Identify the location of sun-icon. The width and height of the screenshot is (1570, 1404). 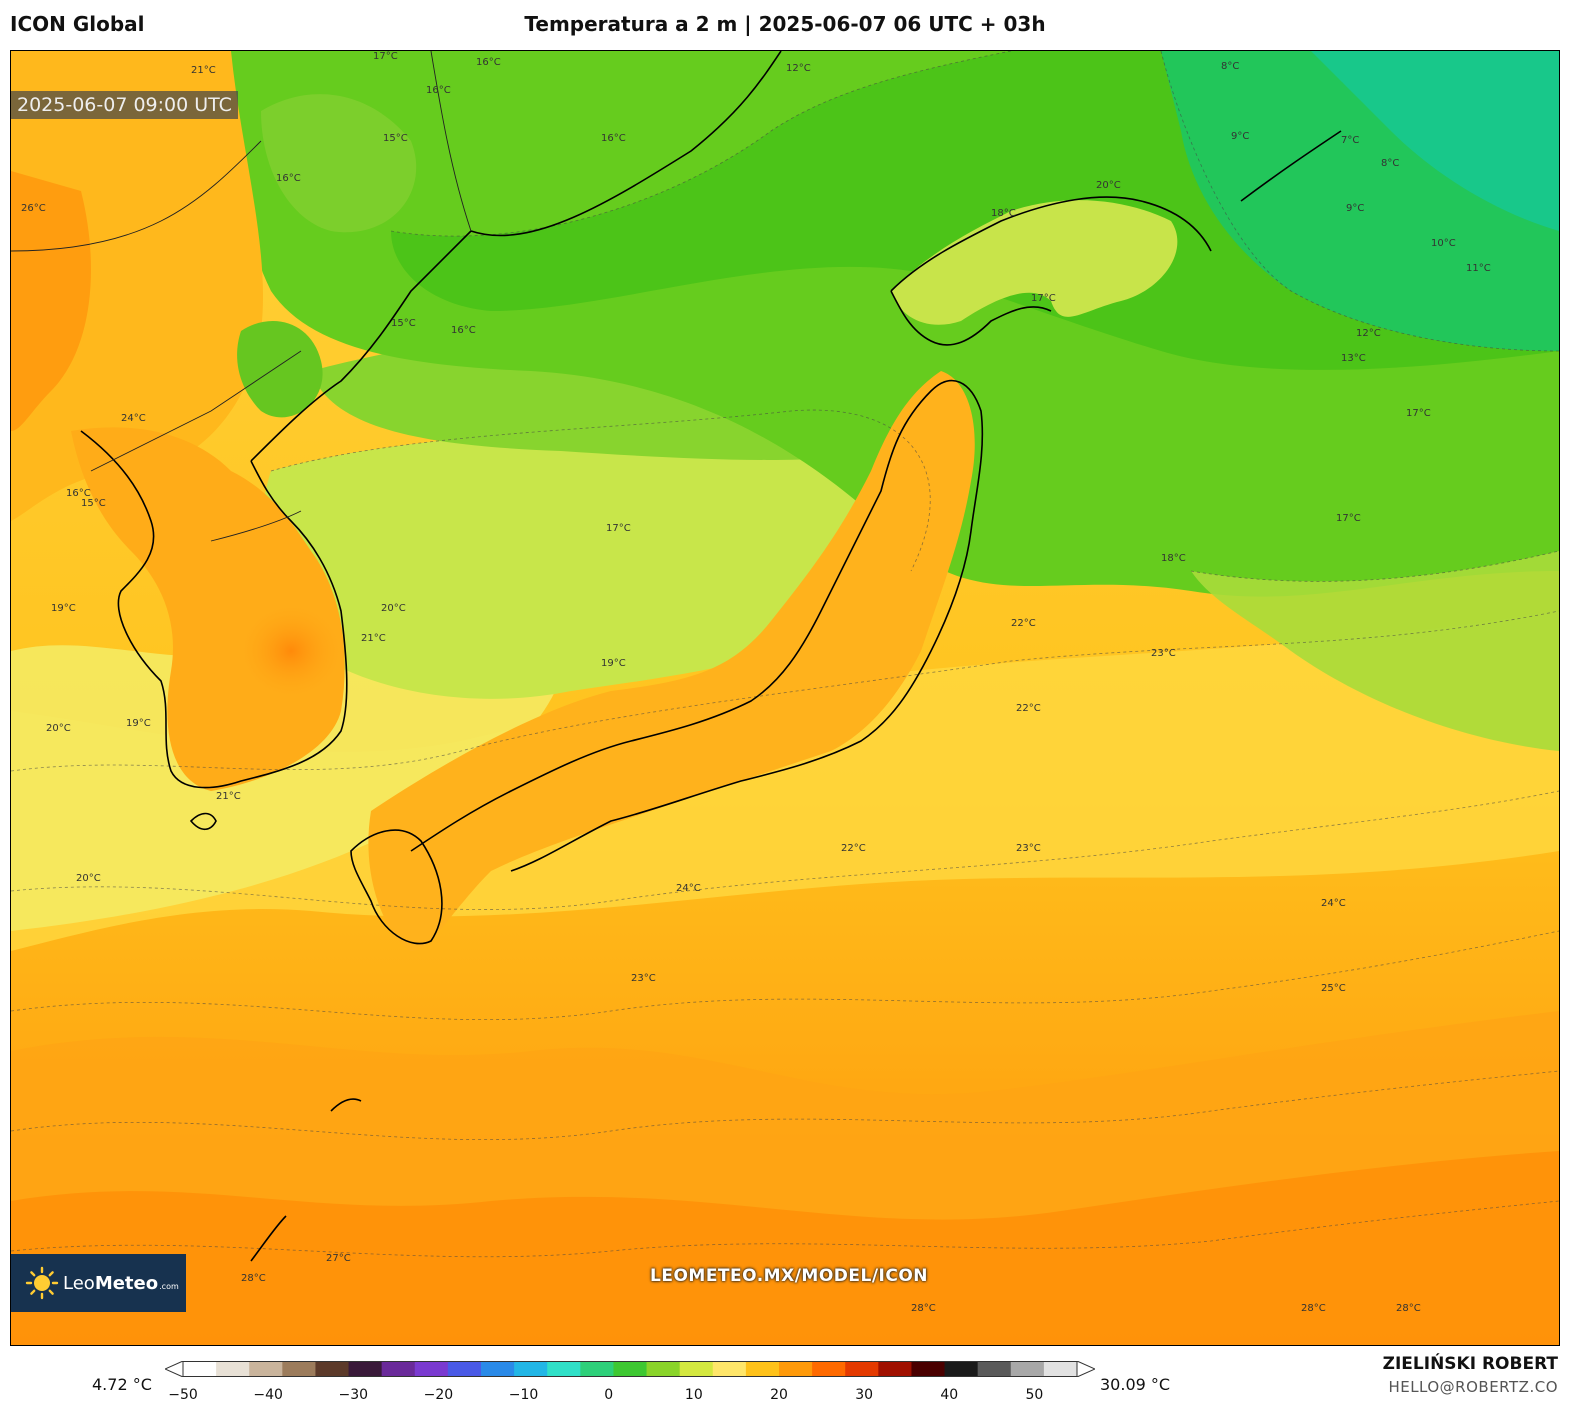
(42, 1283).